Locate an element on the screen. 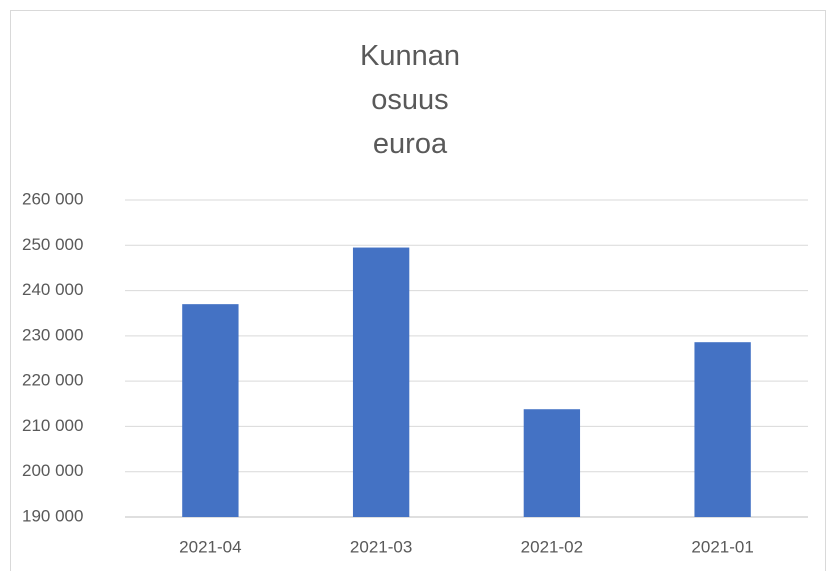  x-tick-label: 2021-02 is located at coordinates (552, 546).